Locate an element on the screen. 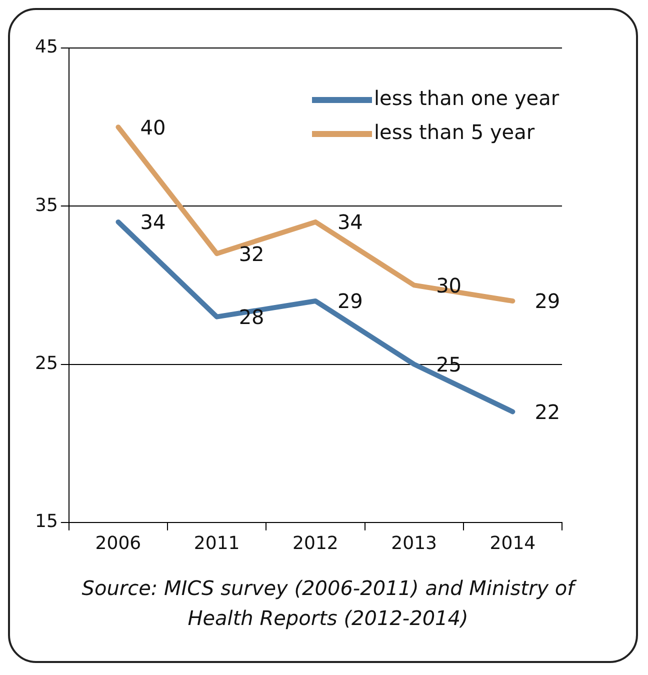  y-tick-label: 25 is located at coordinates (46, 363).